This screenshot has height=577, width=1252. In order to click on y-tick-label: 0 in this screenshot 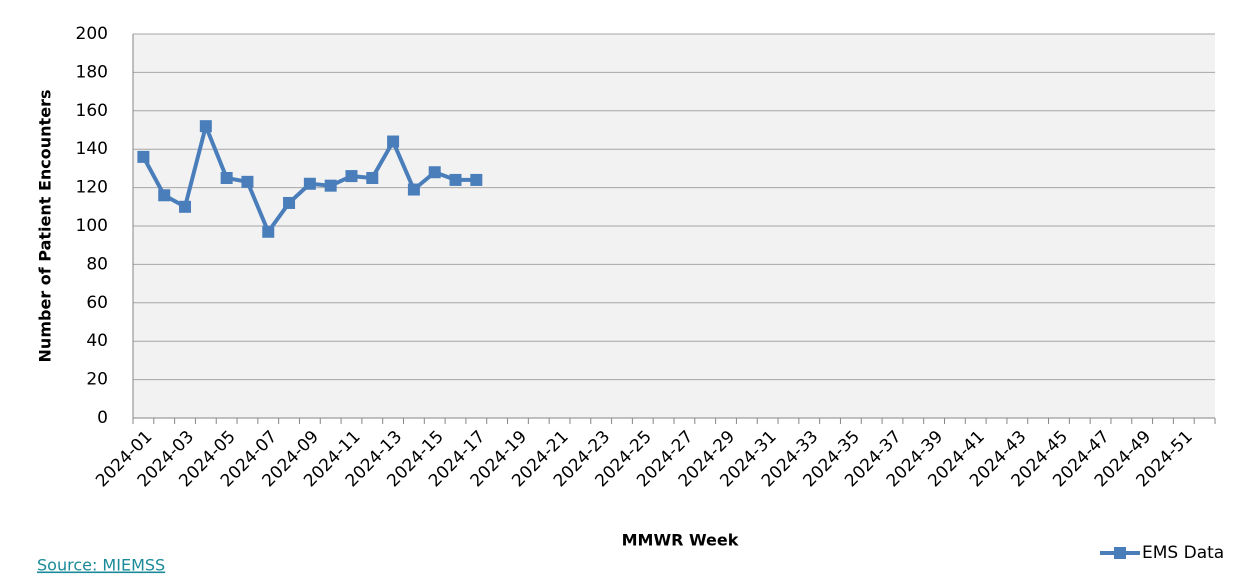, I will do `click(102, 418)`.